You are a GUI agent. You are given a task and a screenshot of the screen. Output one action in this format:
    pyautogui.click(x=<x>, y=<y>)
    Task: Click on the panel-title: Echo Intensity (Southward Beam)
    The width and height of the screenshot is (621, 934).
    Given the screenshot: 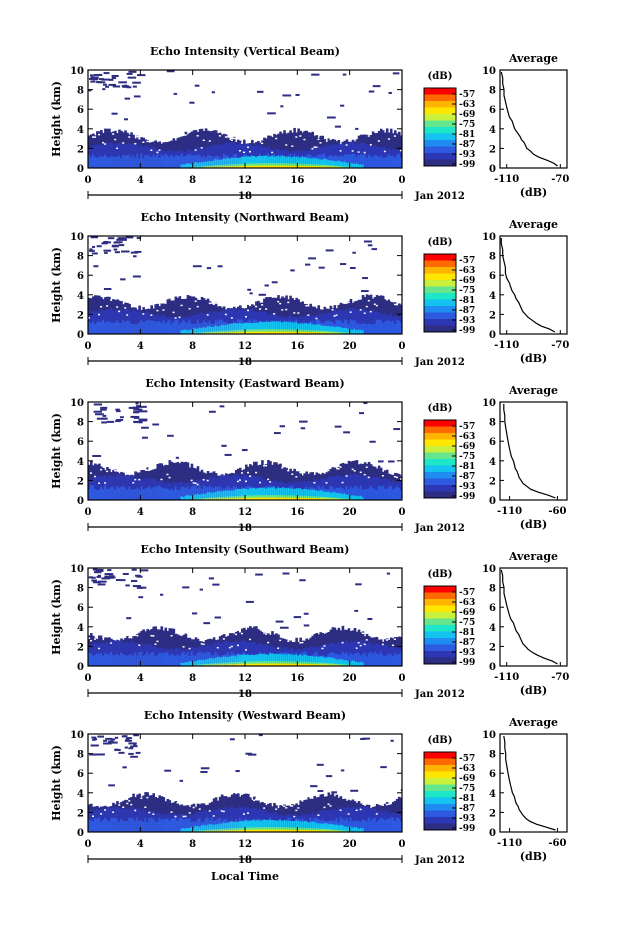 What is the action you would take?
    pyautogui.click(x=245, y=549)
    